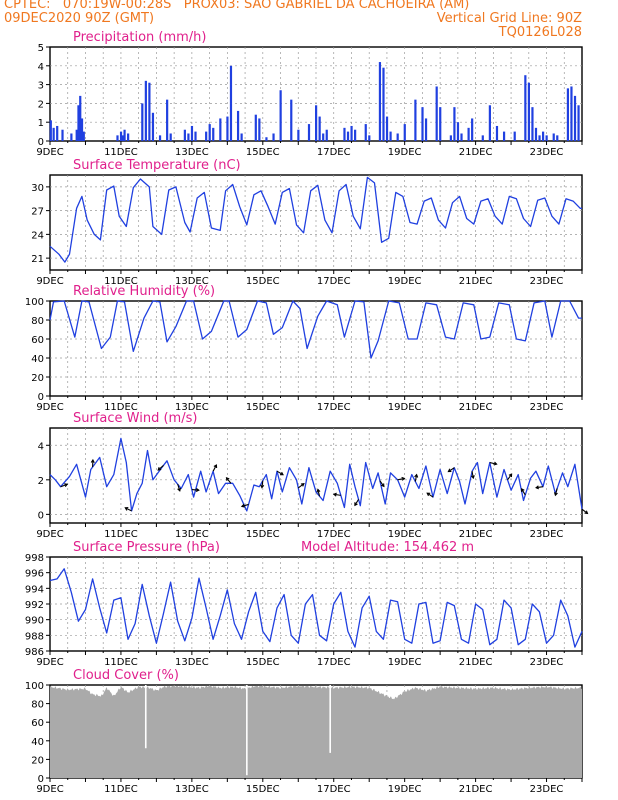 This screenshot has height=800, width=618. Describe the element at coordinates (330, 719) in the screenshot. I see `cloud-cover-dip` at that location.